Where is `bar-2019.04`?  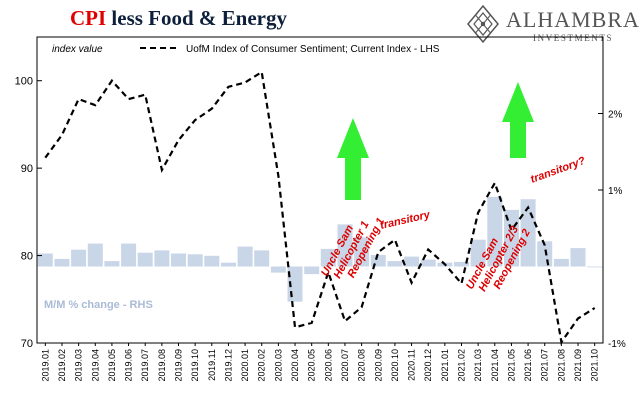 bar-2019.04 is located at coordinates (95, 255).